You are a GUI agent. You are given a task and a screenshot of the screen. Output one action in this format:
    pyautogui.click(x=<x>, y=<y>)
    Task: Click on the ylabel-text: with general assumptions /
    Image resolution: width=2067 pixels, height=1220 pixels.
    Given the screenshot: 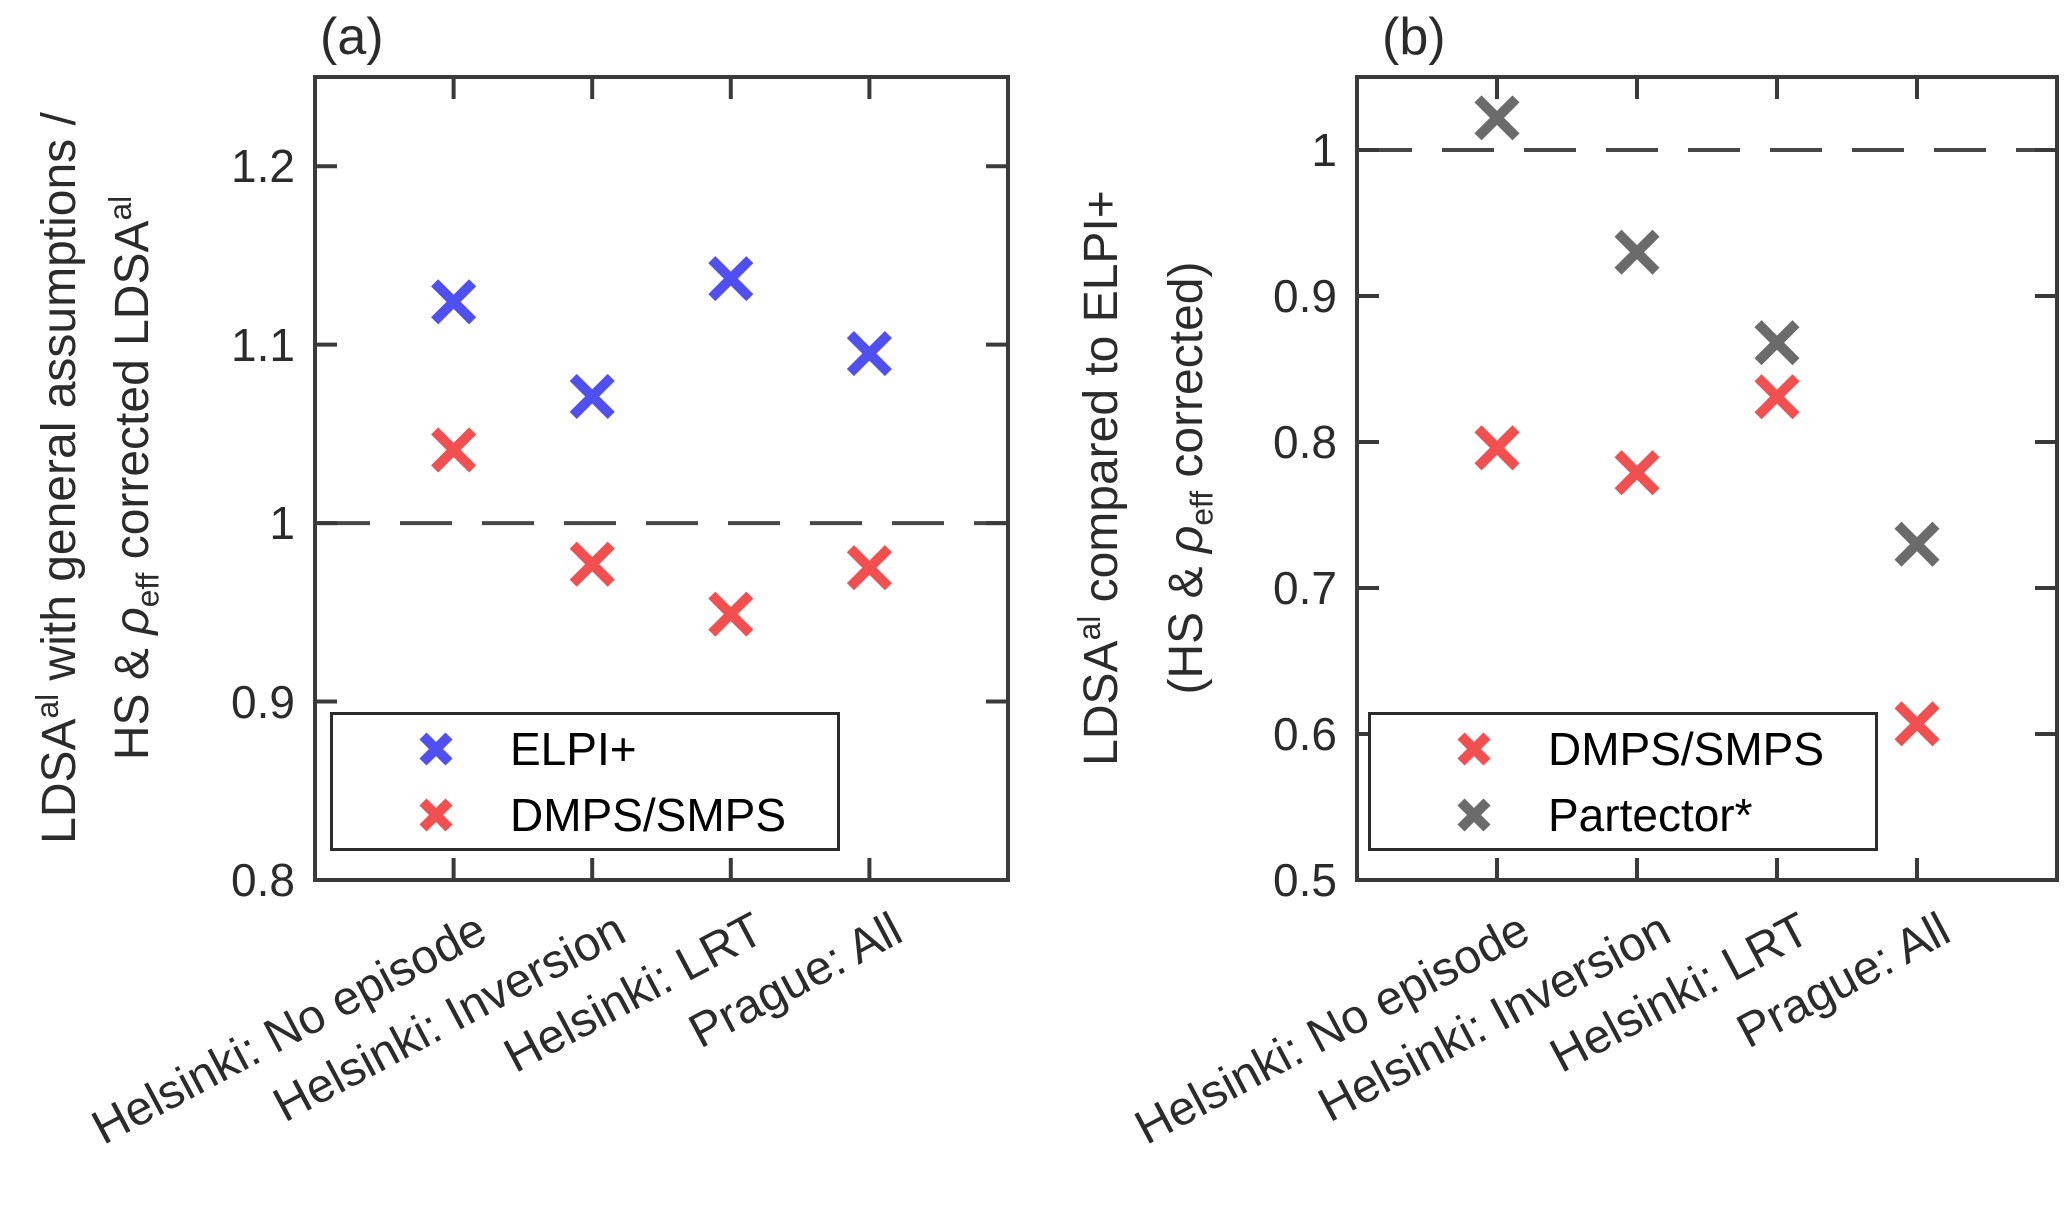 What is the action you would take?
    pyautogui.click(x=59, y=403)
    